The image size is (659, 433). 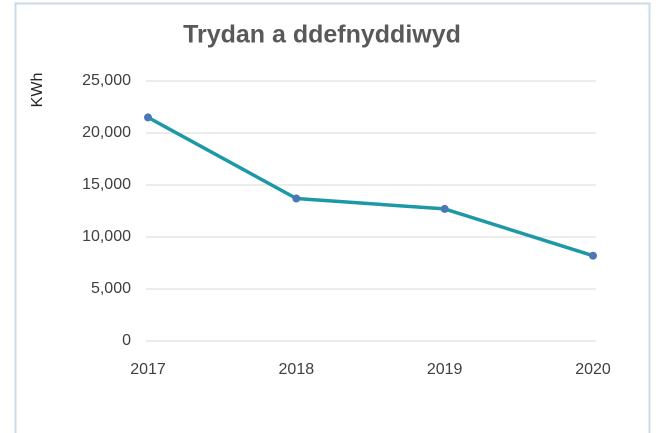 What do you see at coordinates (445, 369) in the screenshot?
I see `x-tick-label: 2019` at bounding box center [445, 369].